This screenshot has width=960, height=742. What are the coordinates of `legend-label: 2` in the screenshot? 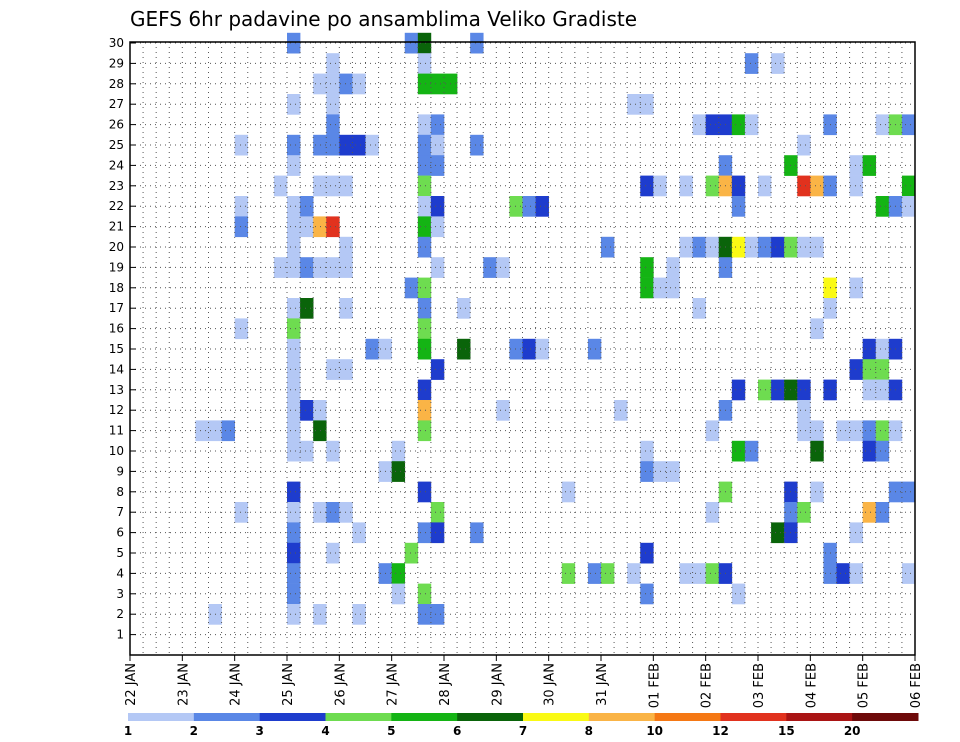 It's located at (194, 731).